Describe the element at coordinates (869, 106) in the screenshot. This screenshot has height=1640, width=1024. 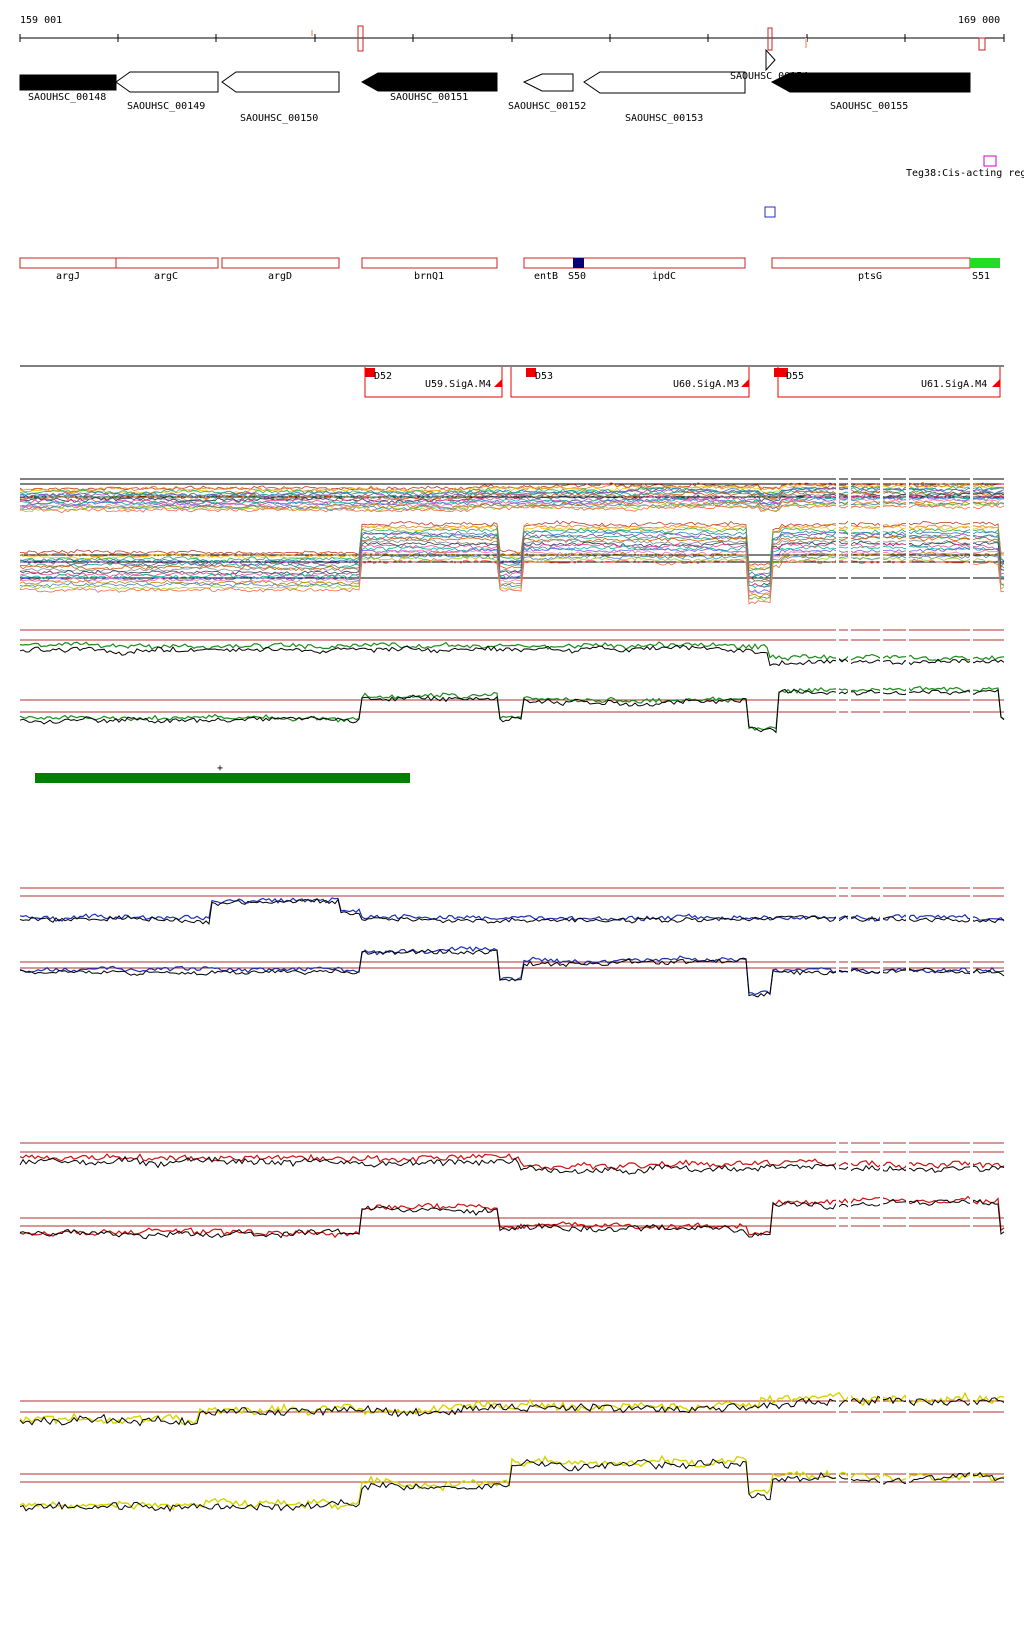
I see `gene-label: SAOUHSC_00155` at that location.